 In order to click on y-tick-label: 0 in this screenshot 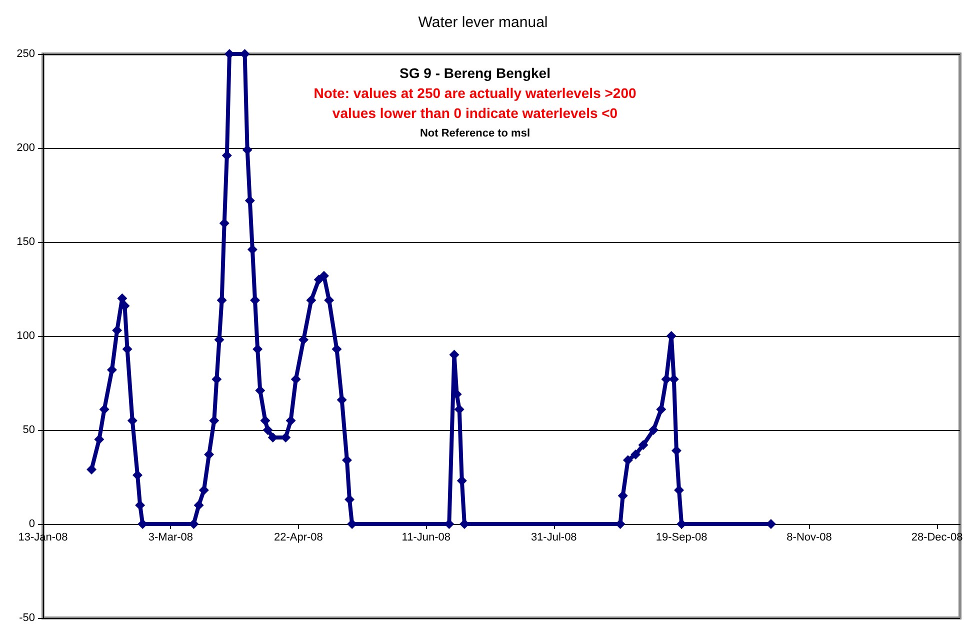, I will do `click(31, 524)`.